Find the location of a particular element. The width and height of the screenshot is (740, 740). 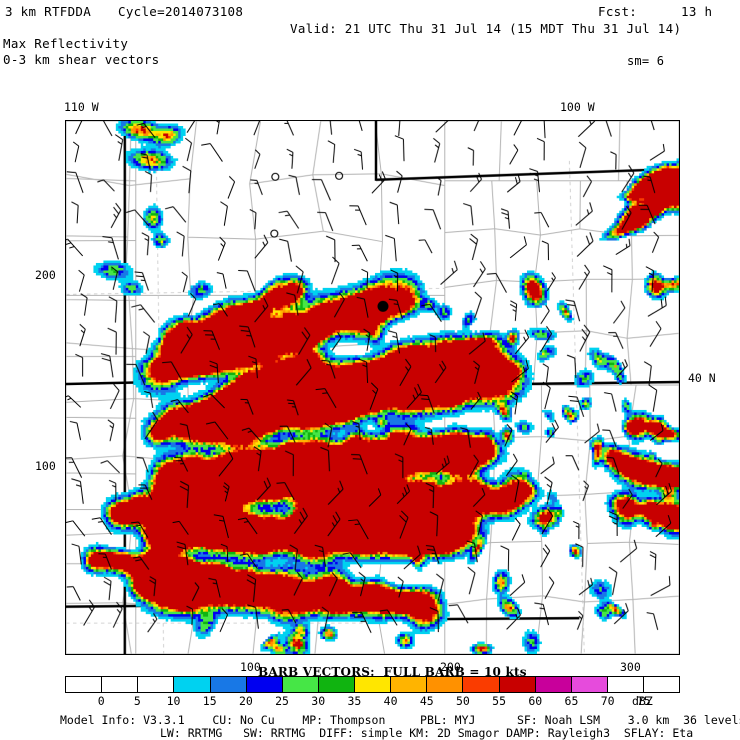

colorbar-tick-10: 10 is located at coordinates (173, 701).